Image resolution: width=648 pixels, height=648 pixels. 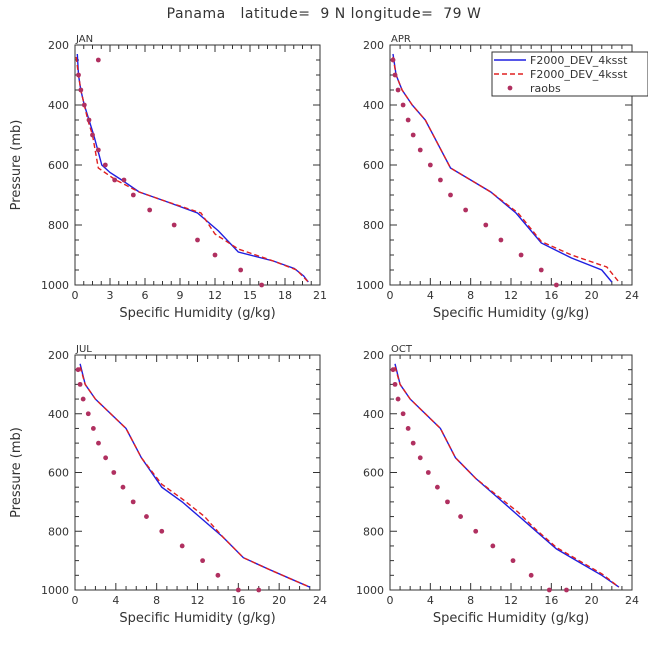 What do you see at coordinates (84, 39) in the screenshot?
I see `panel-label: JAN` at bounding box center [84, 39].